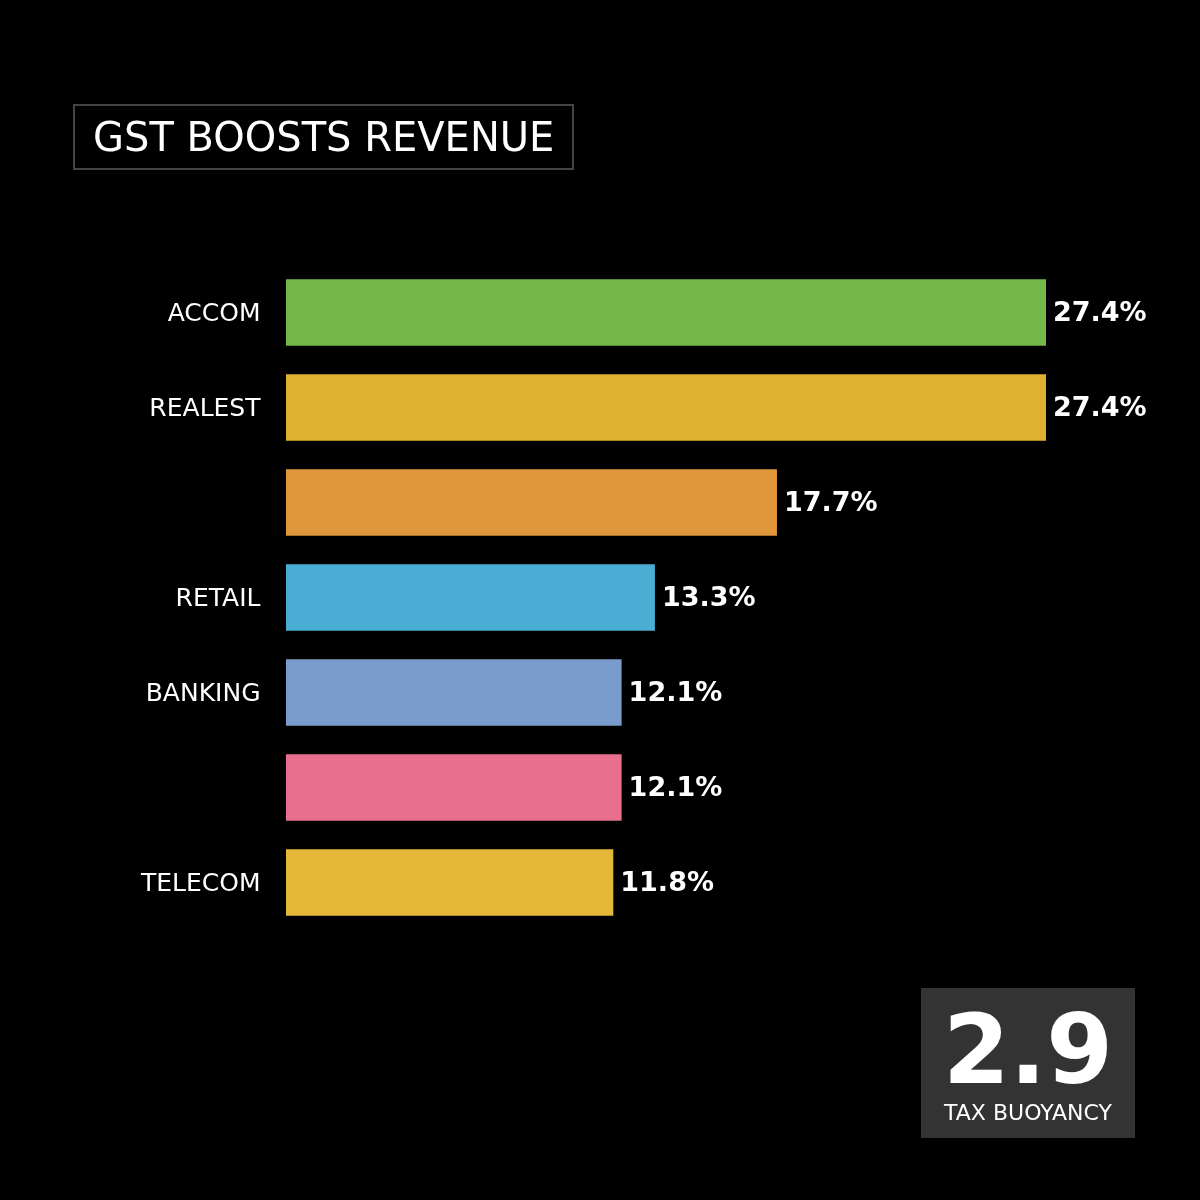 The width and height of the screenshot is (1200, 1200). What do you see at coordinates (203, 692) in the screenshot?
I see `y-tick-label: BANKING` at bounding box center [203, 692].